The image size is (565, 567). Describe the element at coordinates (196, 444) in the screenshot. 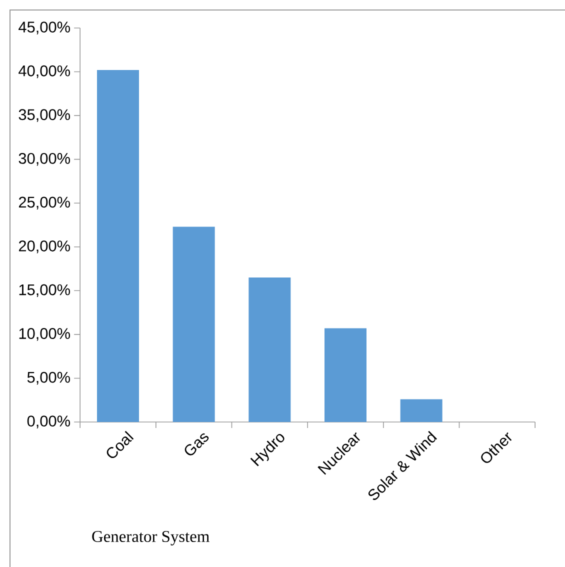

I see `x-tick-label: Gas` at that location.